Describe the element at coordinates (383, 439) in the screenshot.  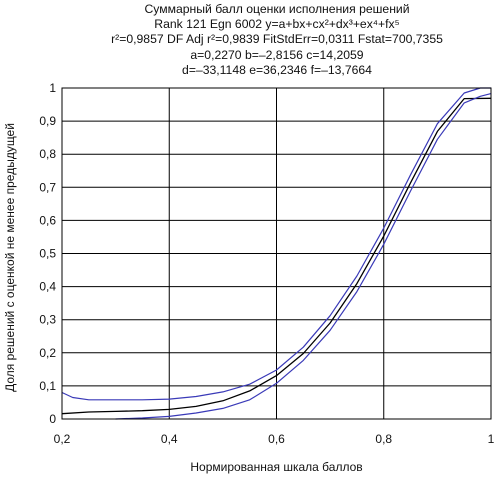
I see `x-tick-label: 0,8` at that location.